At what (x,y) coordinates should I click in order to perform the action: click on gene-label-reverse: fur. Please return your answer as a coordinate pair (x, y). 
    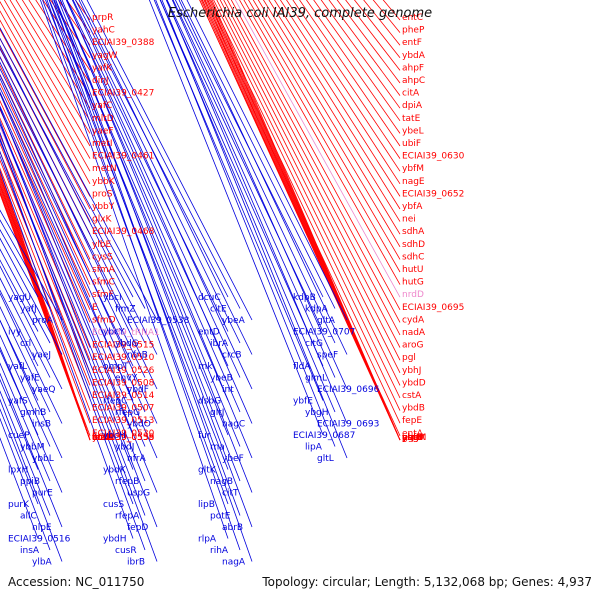
    Looking at the image, I should click on (204, 436).